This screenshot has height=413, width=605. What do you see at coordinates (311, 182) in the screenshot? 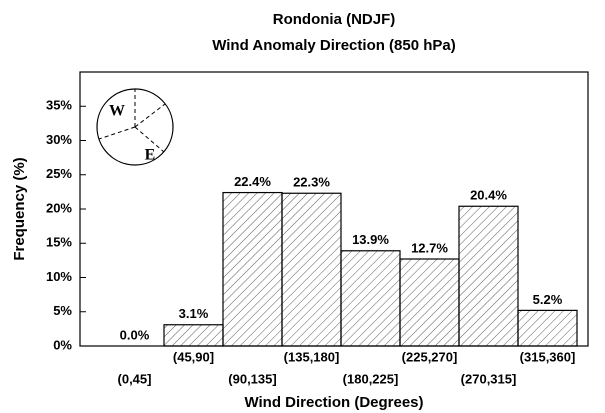
I see `value-label: 22.3%` at bounding box center [311, 182].